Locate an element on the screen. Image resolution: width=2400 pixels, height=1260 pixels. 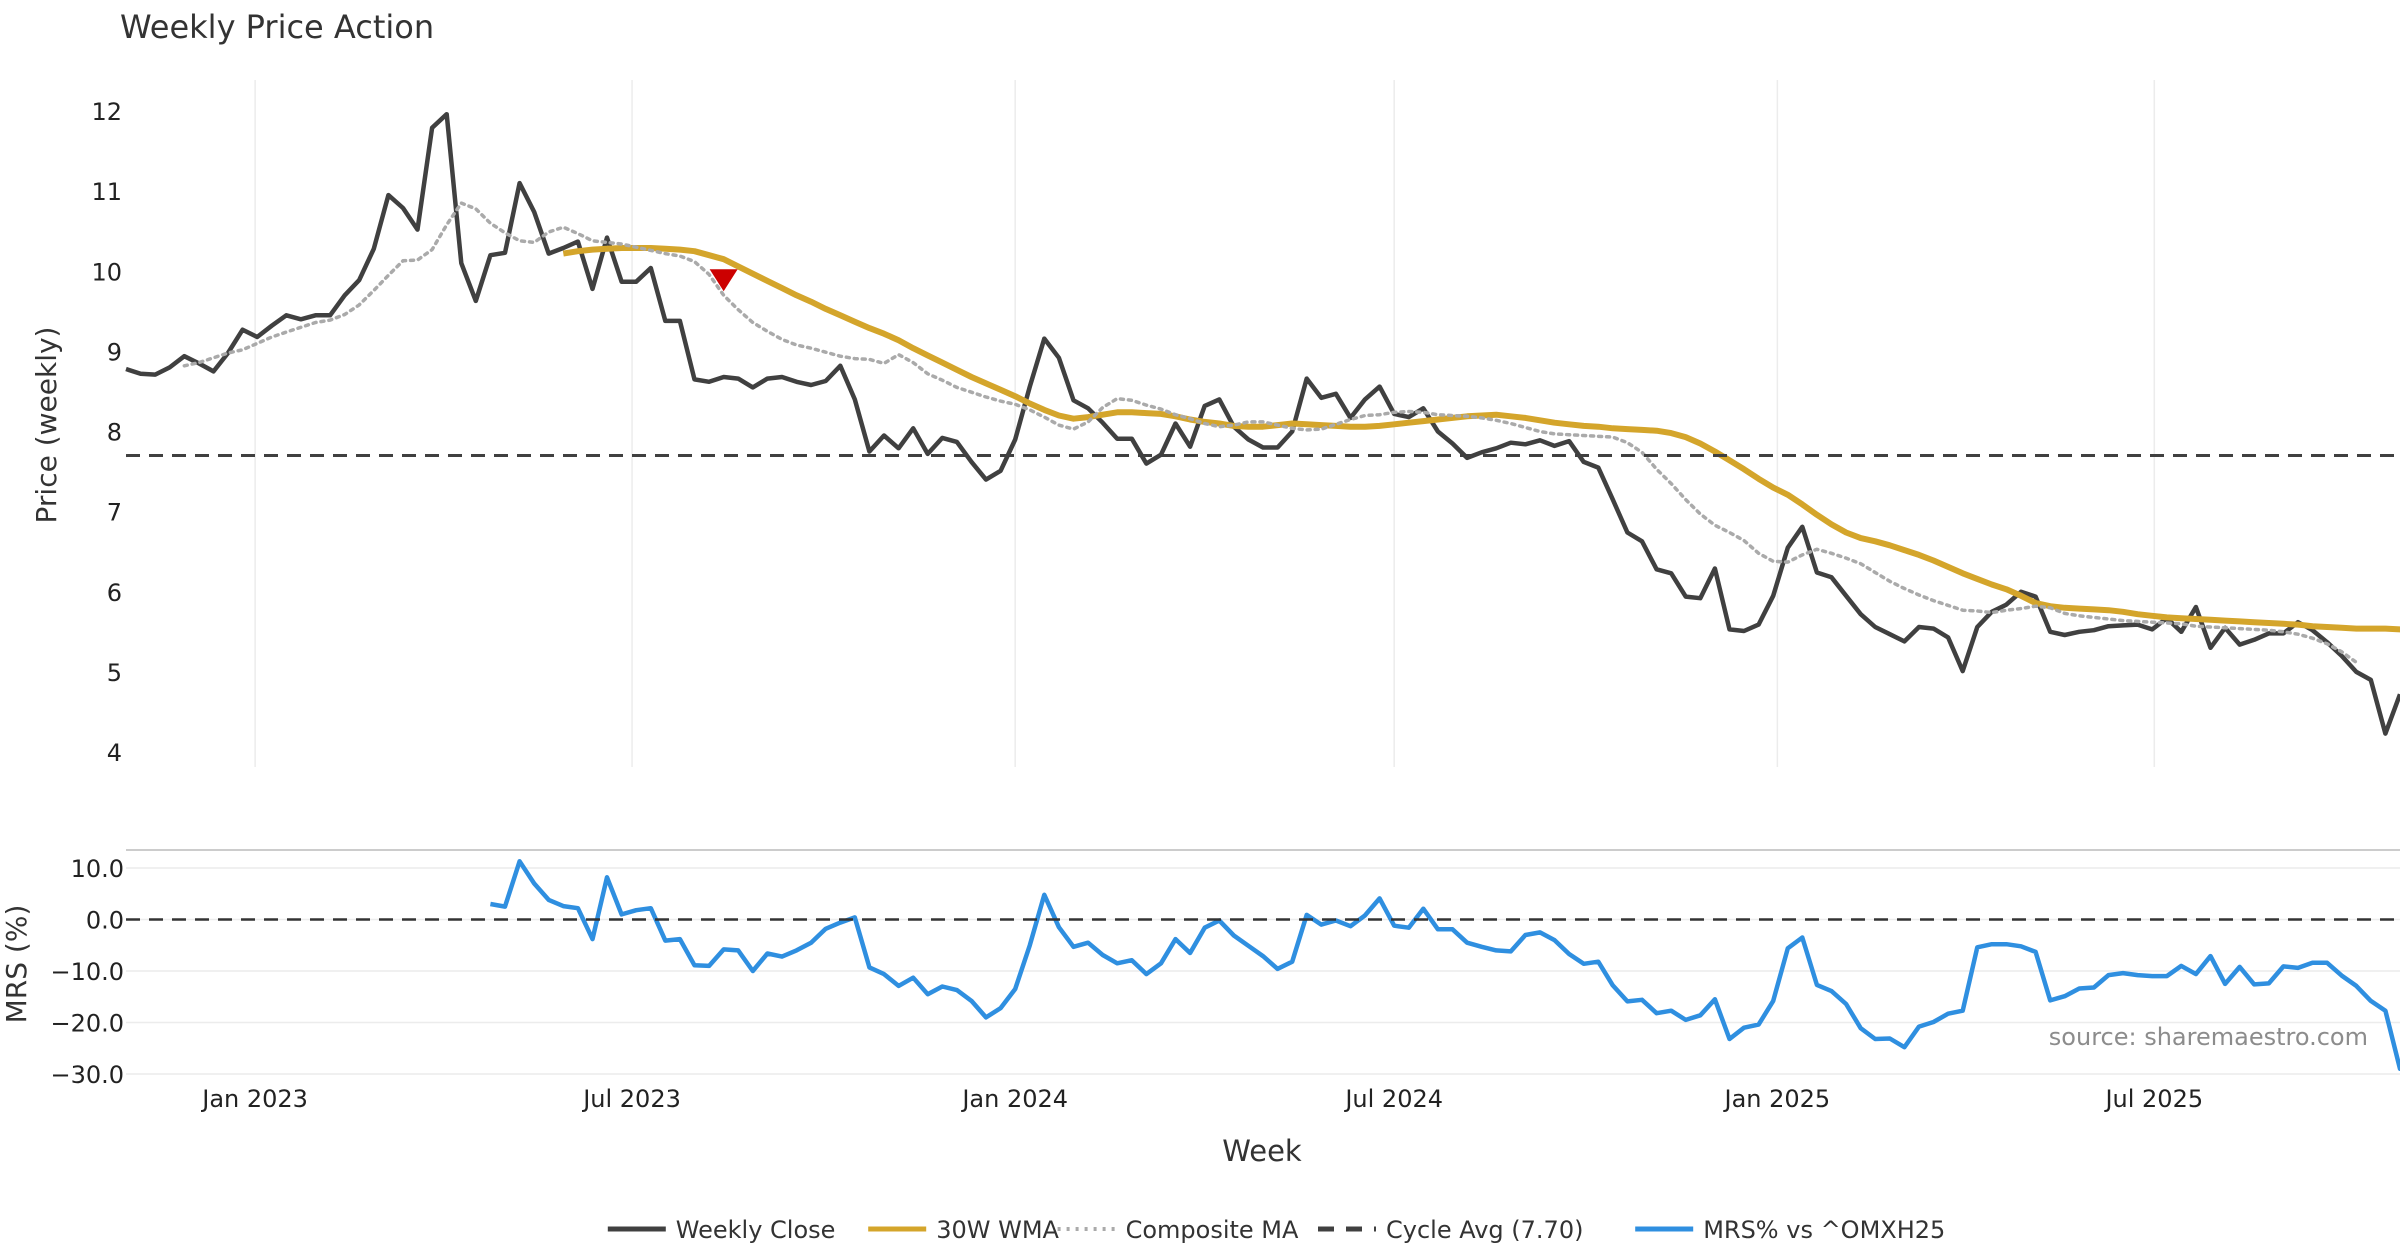
x-tick-label: Jan 2023 is located at coordinates (254, 1099).